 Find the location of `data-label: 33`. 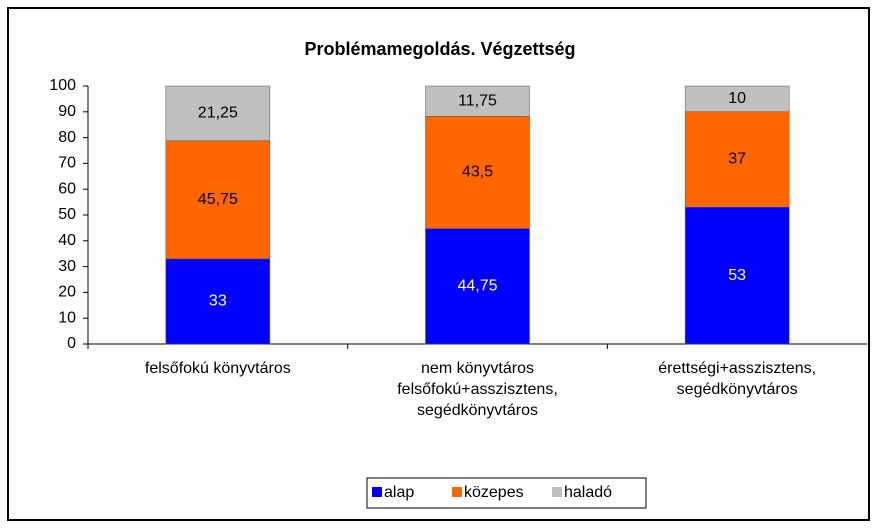

data-label: 33 is located at coordinates (218, 301).